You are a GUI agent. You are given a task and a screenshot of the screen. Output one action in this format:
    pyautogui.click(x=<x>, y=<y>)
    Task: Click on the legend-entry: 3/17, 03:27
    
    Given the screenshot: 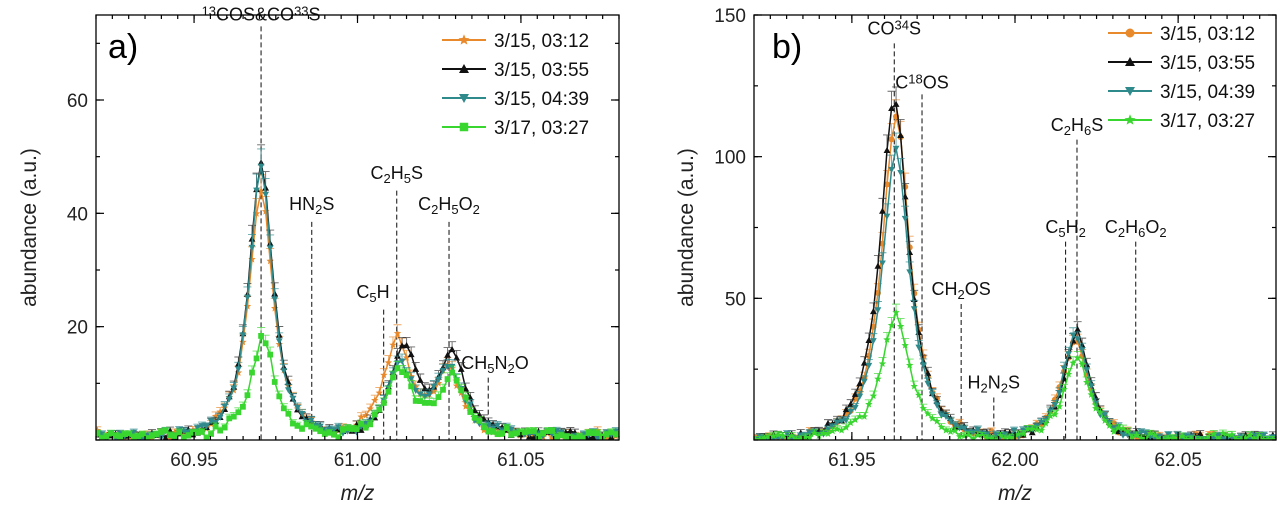 What is the action you would take?
    pyautogui.click(x=1207, y=121)
    